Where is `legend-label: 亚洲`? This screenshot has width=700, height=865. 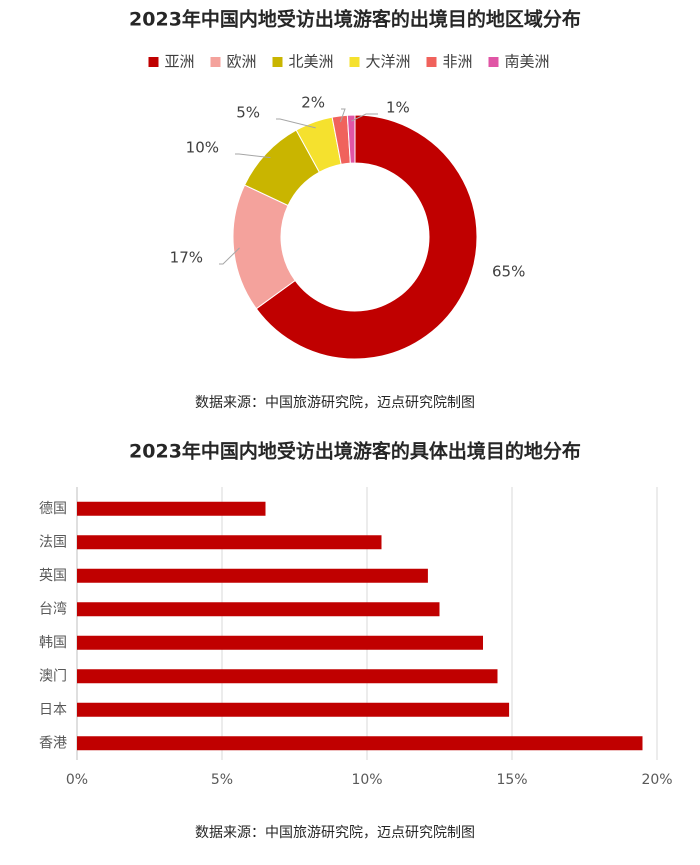
legend-label: 亚洲 is located at coordinates (180, 62).